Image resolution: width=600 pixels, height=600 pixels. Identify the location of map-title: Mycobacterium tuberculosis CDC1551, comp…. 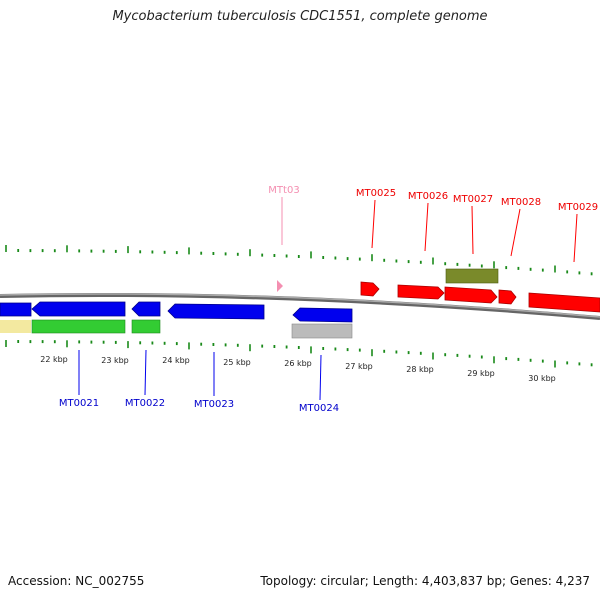
(300, 16).